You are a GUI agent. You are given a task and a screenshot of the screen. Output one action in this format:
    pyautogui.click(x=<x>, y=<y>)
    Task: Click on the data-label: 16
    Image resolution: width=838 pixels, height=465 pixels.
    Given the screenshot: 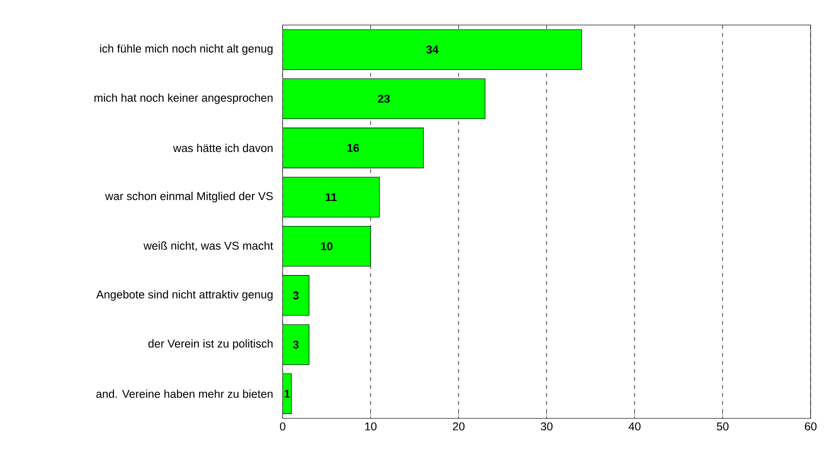 What is the action you would take?
    pyautogui.click(x=353, y=148)
    